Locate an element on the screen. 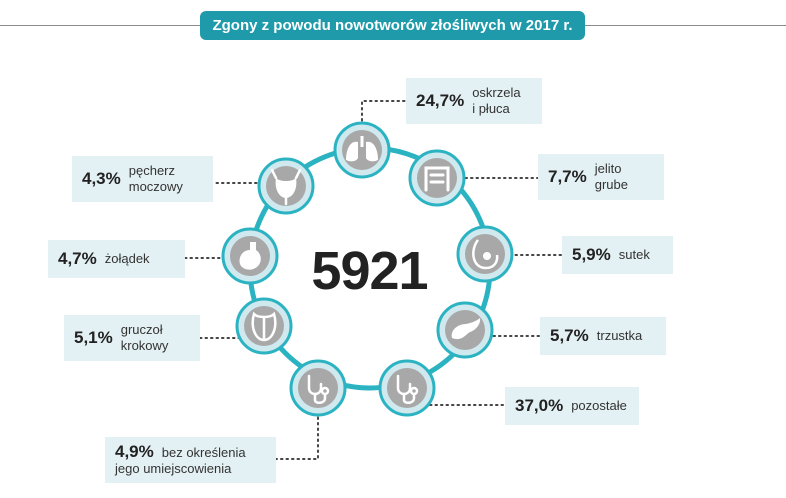 The height and width of the screenshot is (498, 786). bladder-icon is located at coordinates (286, 187).